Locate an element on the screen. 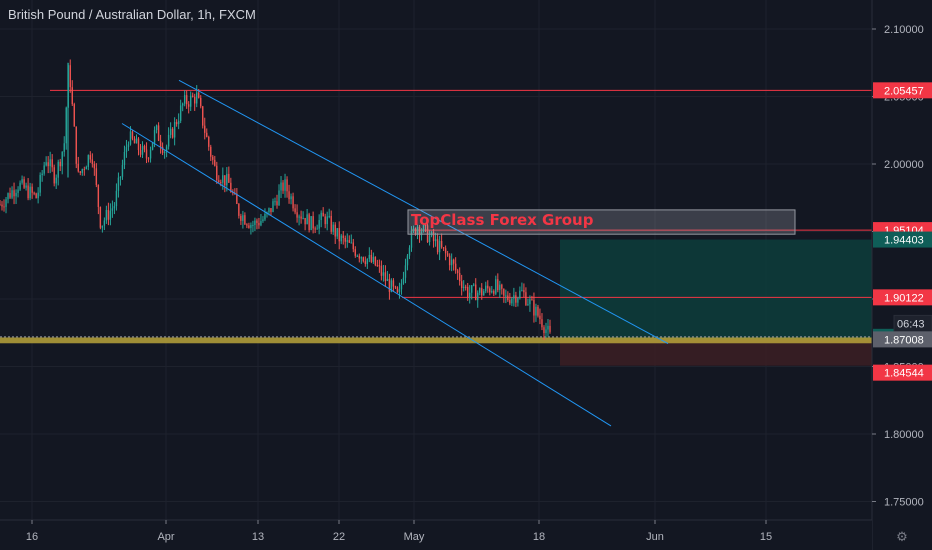 The width and height of the screenshot is (932, 550). time-tick-label: 16 is located at coordinates (32, 537).